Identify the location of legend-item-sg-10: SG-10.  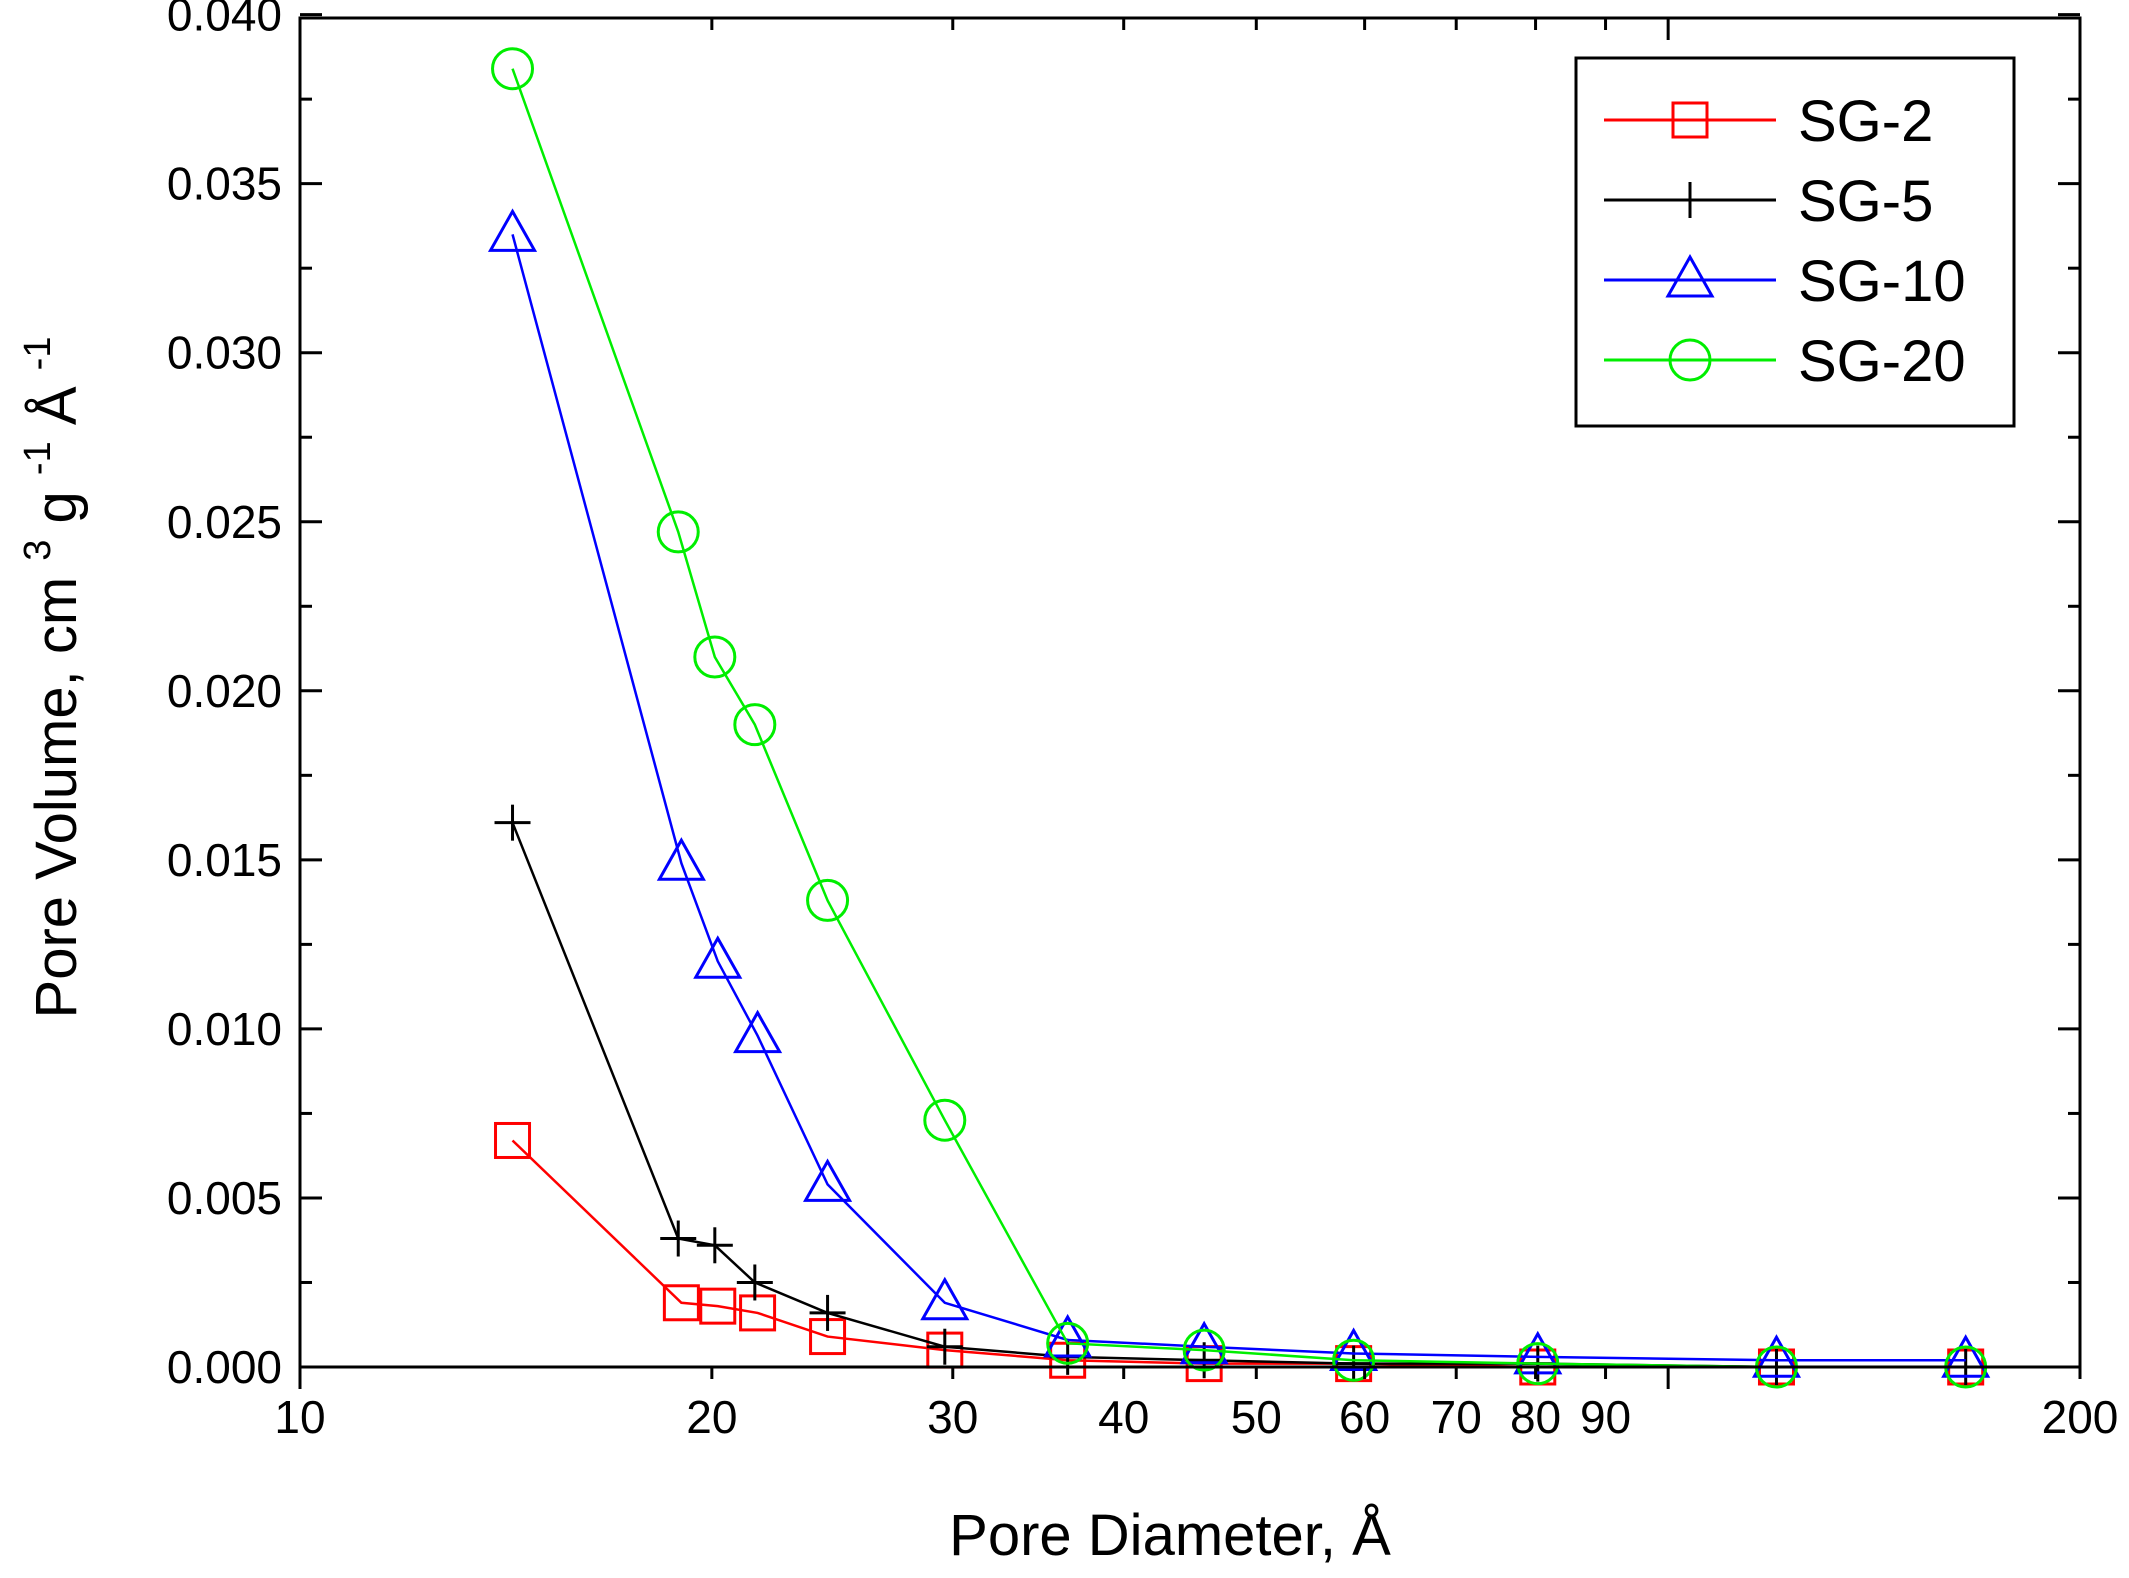
(1785, 281).